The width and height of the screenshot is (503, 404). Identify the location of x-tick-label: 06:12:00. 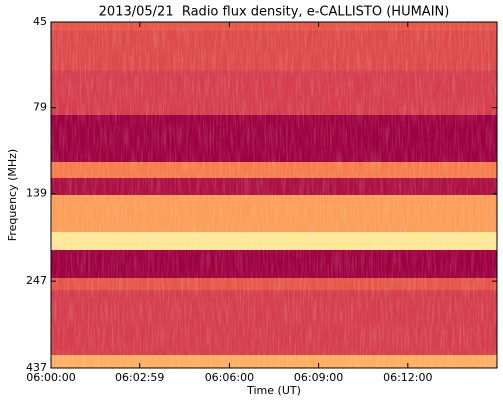
(407, 377).